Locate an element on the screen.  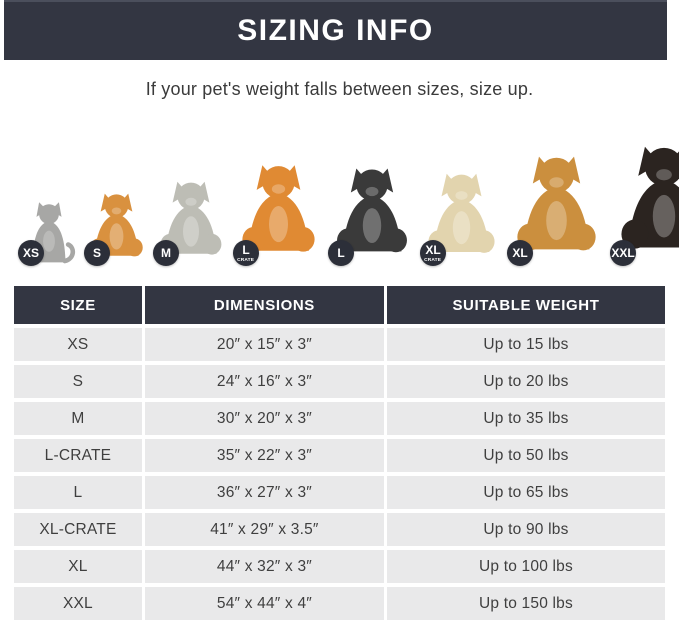
dimensions-cell: 54″ x 44″ x 4″ is located at coordinates (264, 603).